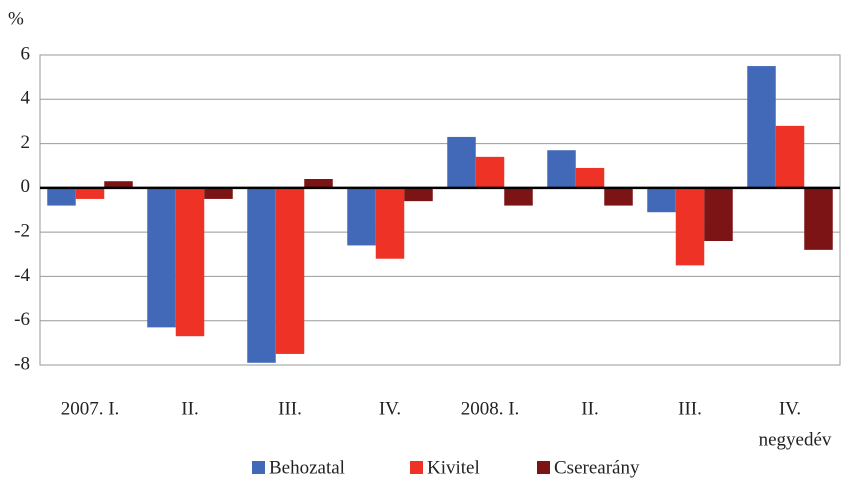 This screenshot has height=482, width=845. What do you see at coordinates (22, 319) in the screenshot?
I see `y-tick-label: -6` at bounding box center [22, 319].